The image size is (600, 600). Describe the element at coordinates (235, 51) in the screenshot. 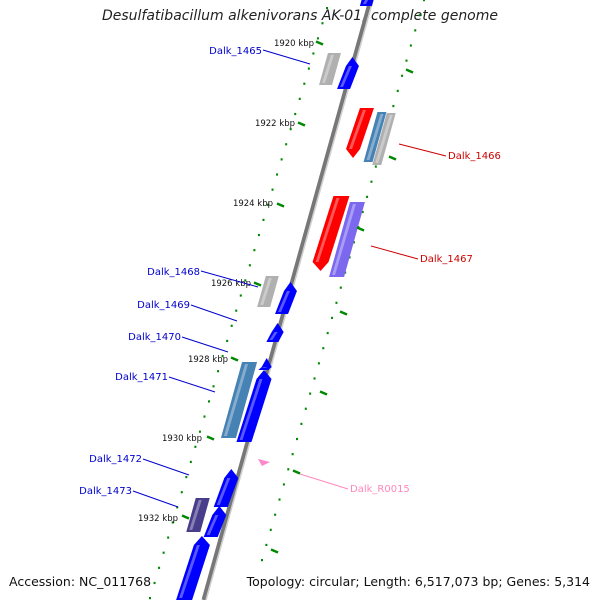

I see `gene-label: Dalk_1465` at that location.